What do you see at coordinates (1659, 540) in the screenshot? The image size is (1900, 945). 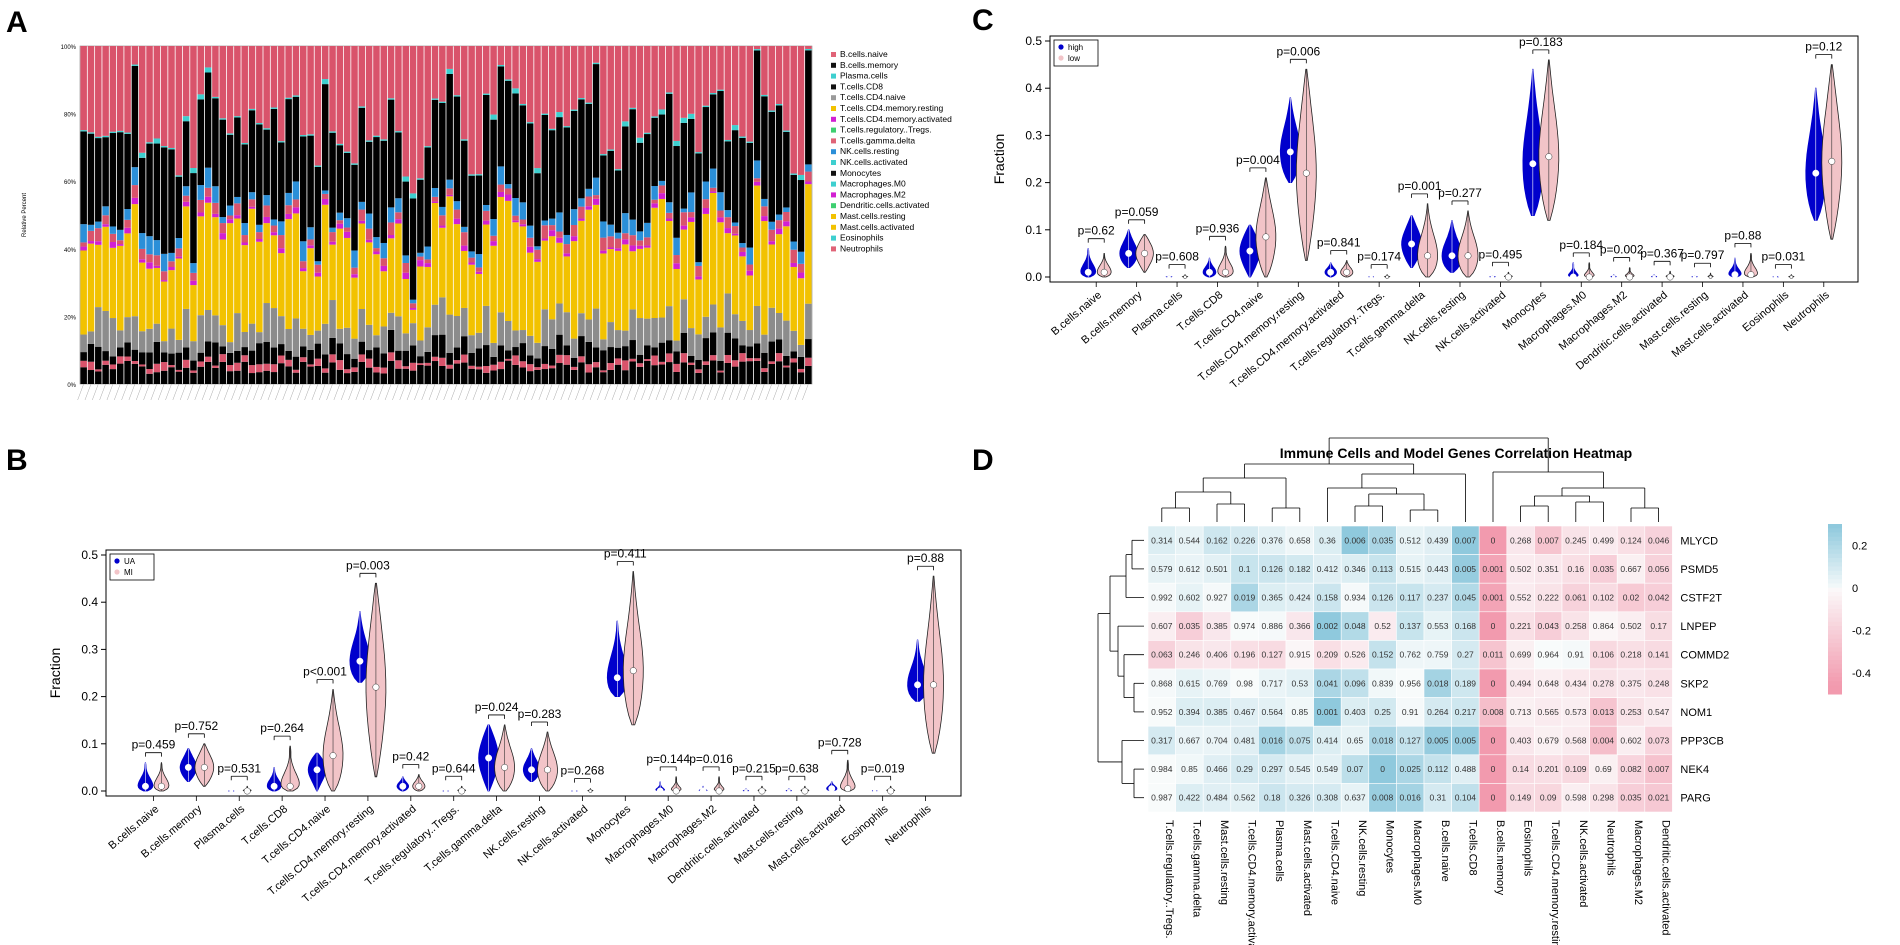 I see `heatmap-cell-value: 0.046` at bounding box center [1659, 540].